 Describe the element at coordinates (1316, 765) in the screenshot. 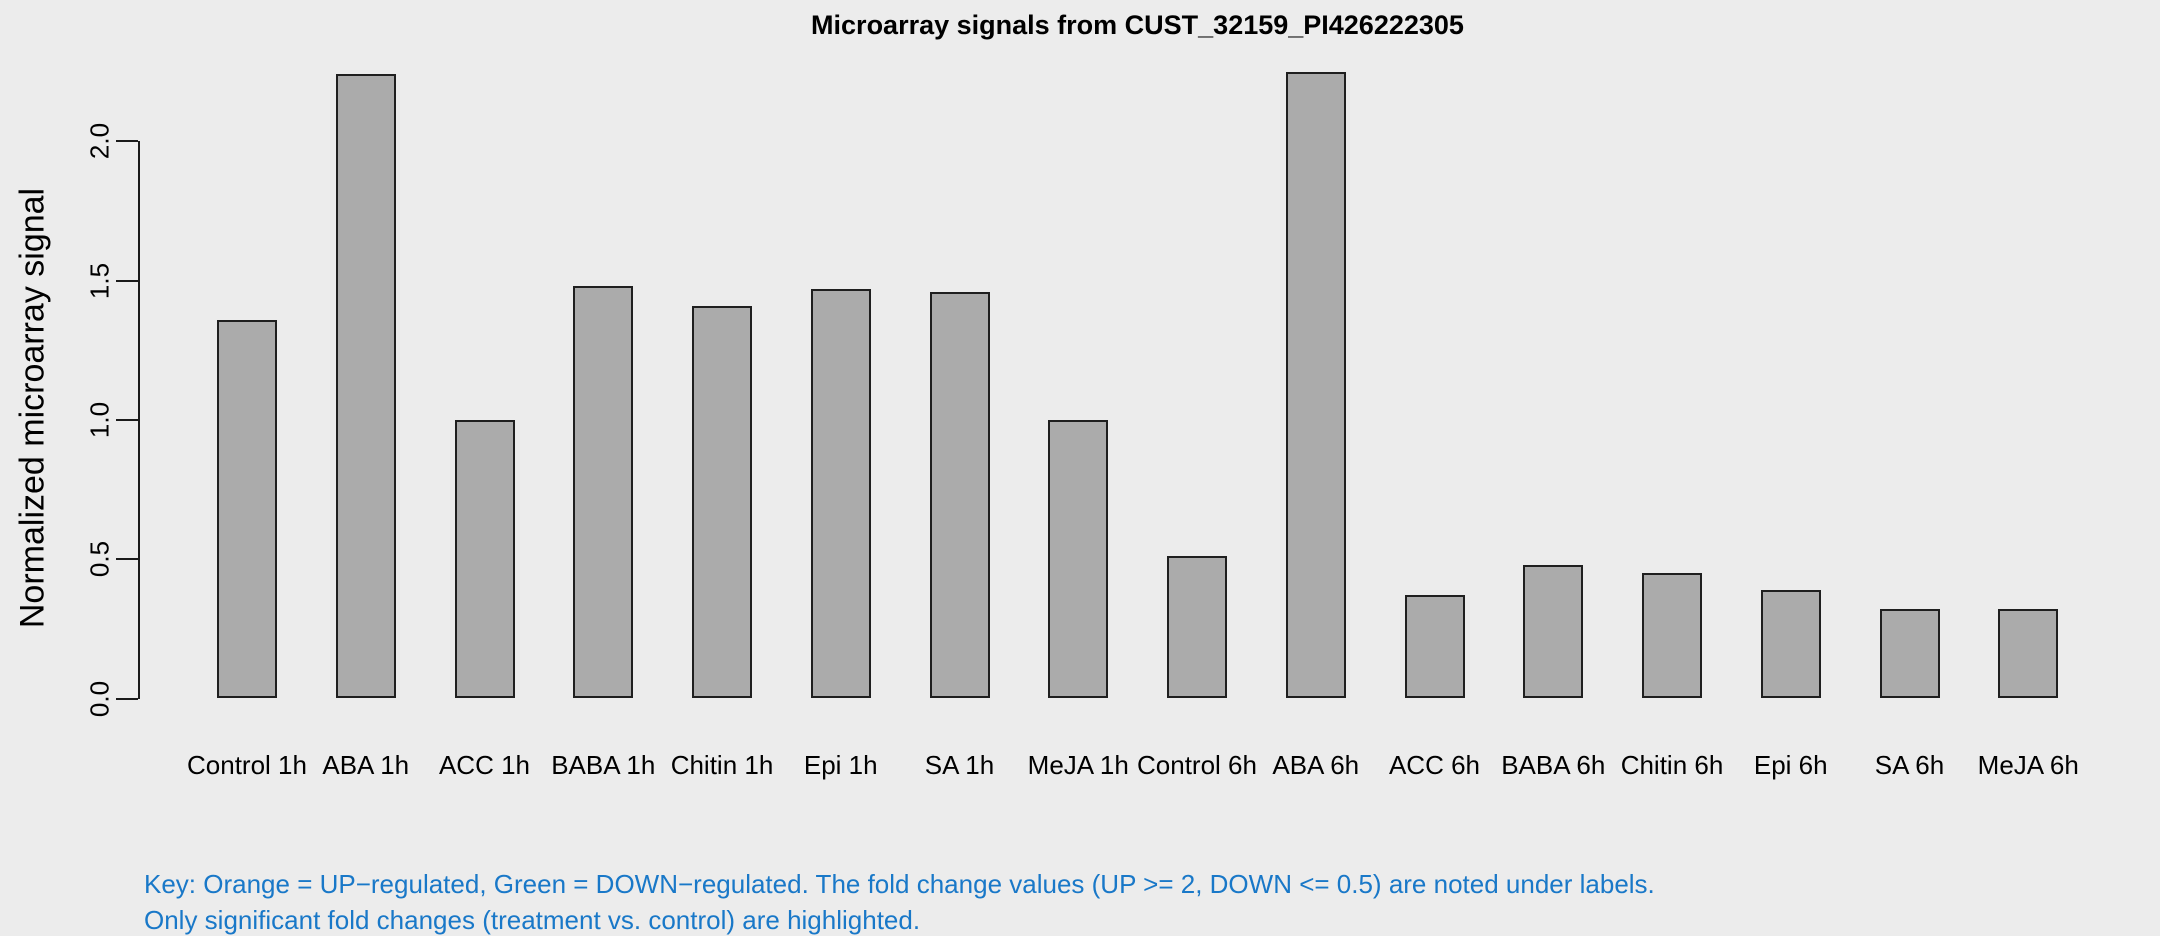

I see `x-label-aba-6h: ABA 6h` at that location.